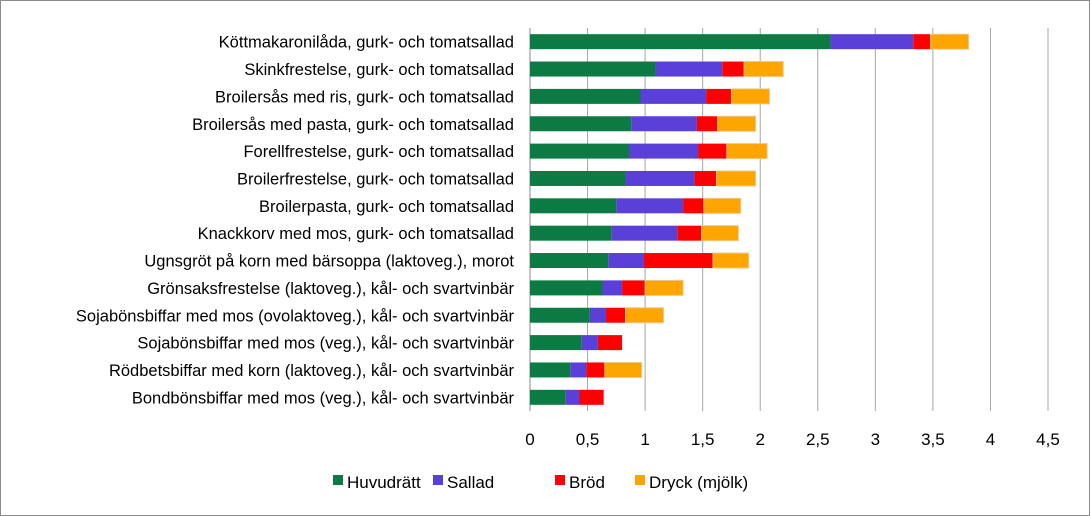 The image size is (1090, 516). I want to click on x-tick-label: 3,5, so click(933, 439).